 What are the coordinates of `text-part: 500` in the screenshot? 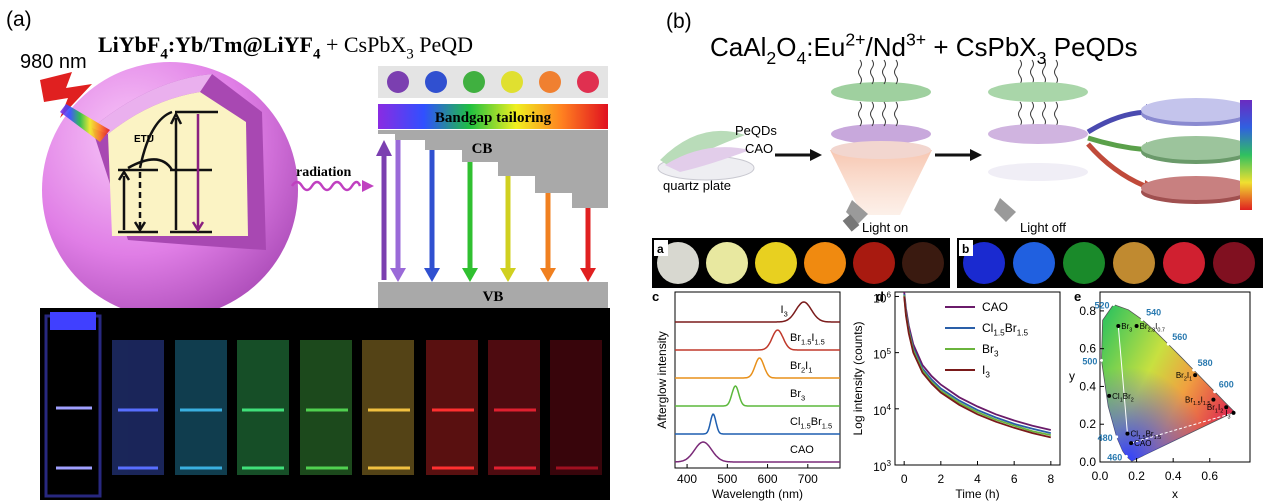 It's located at (1089, 361).